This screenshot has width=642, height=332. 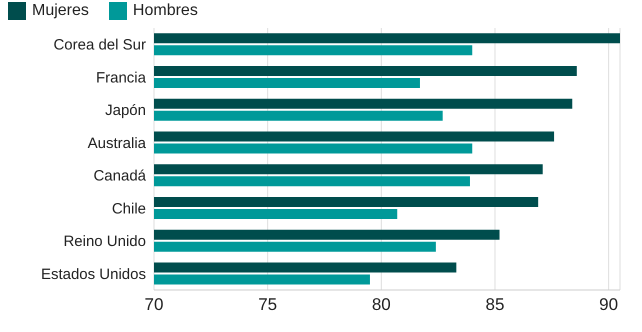 What do you see at coordinates (268, 304) in the screenshot?
I see `x-tick-label: 75` at bounding box center [268, 304].